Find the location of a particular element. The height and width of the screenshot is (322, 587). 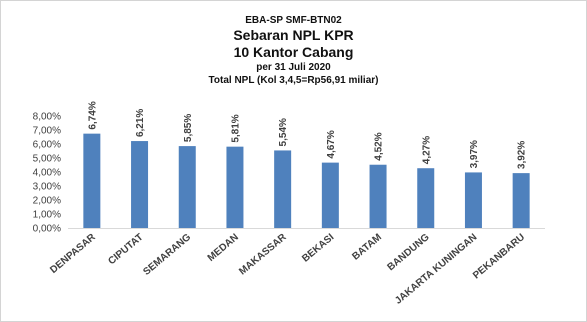

x-tick-label: JAKARTA KUNINGAN is located at coordinates (436, 269).